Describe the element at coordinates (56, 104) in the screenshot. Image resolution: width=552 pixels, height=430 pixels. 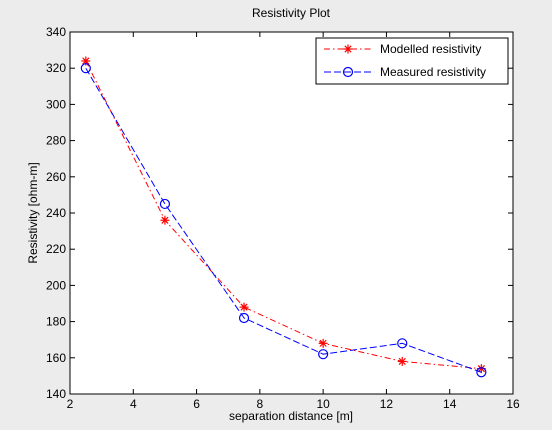
I see `y-tick-label: 300` at that location.